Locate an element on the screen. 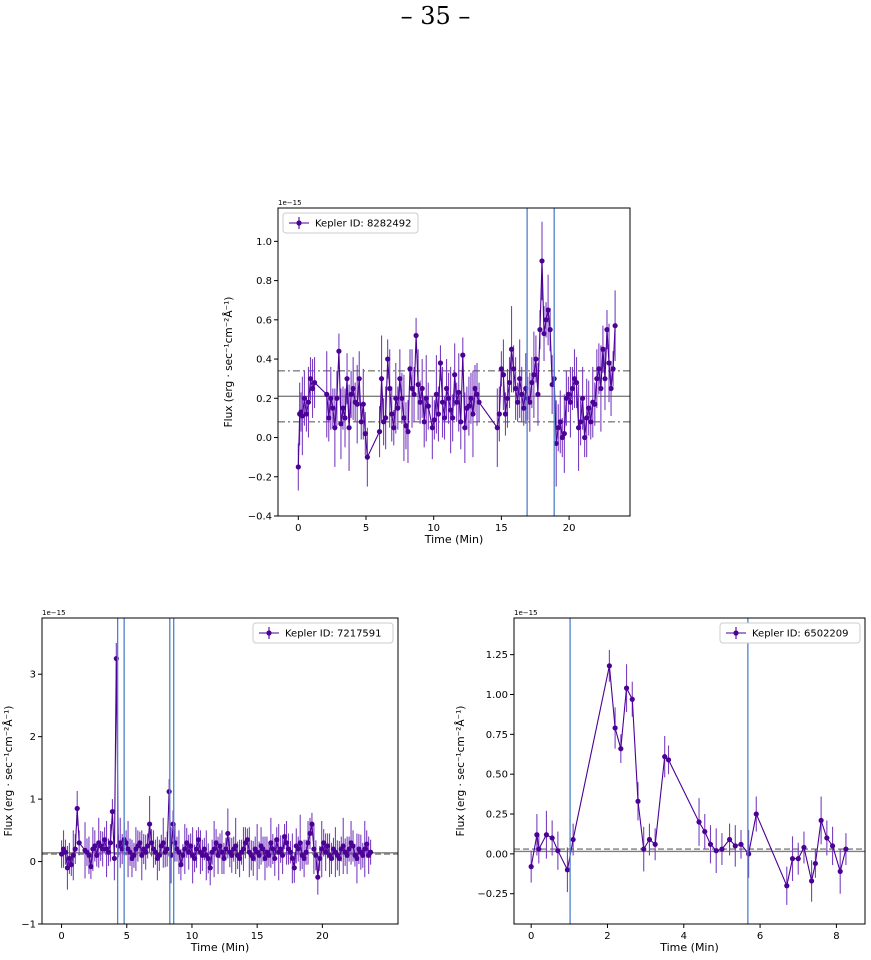  x-tick-label: 5 is located at coordinates (366, 528).